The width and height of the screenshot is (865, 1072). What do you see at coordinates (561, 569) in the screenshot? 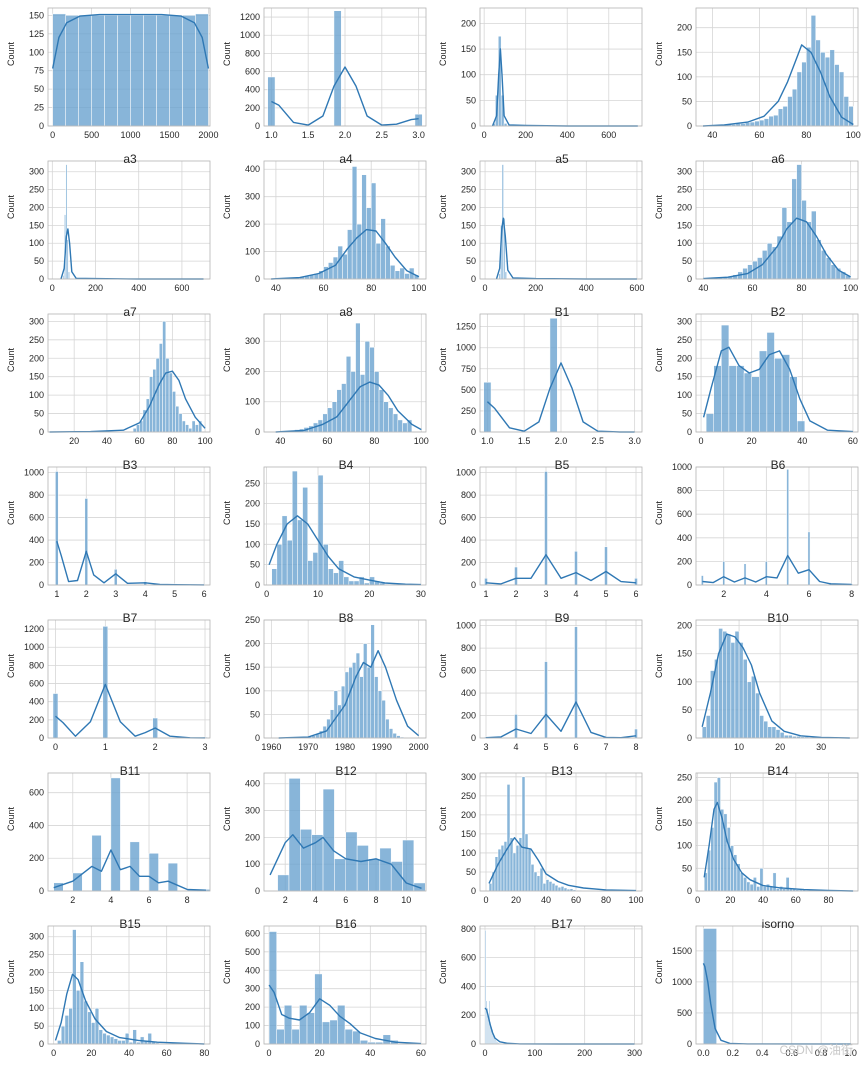
I see `kde-line` at bounding box center [561, 569].